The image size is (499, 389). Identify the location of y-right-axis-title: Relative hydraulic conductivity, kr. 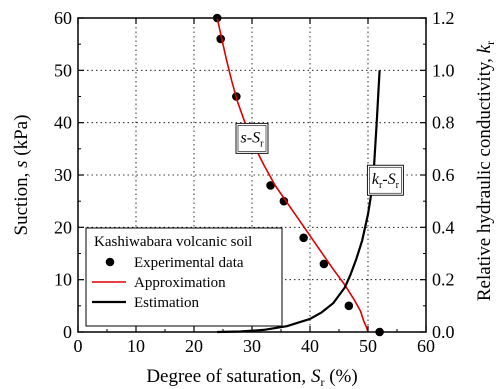
(485, 171).